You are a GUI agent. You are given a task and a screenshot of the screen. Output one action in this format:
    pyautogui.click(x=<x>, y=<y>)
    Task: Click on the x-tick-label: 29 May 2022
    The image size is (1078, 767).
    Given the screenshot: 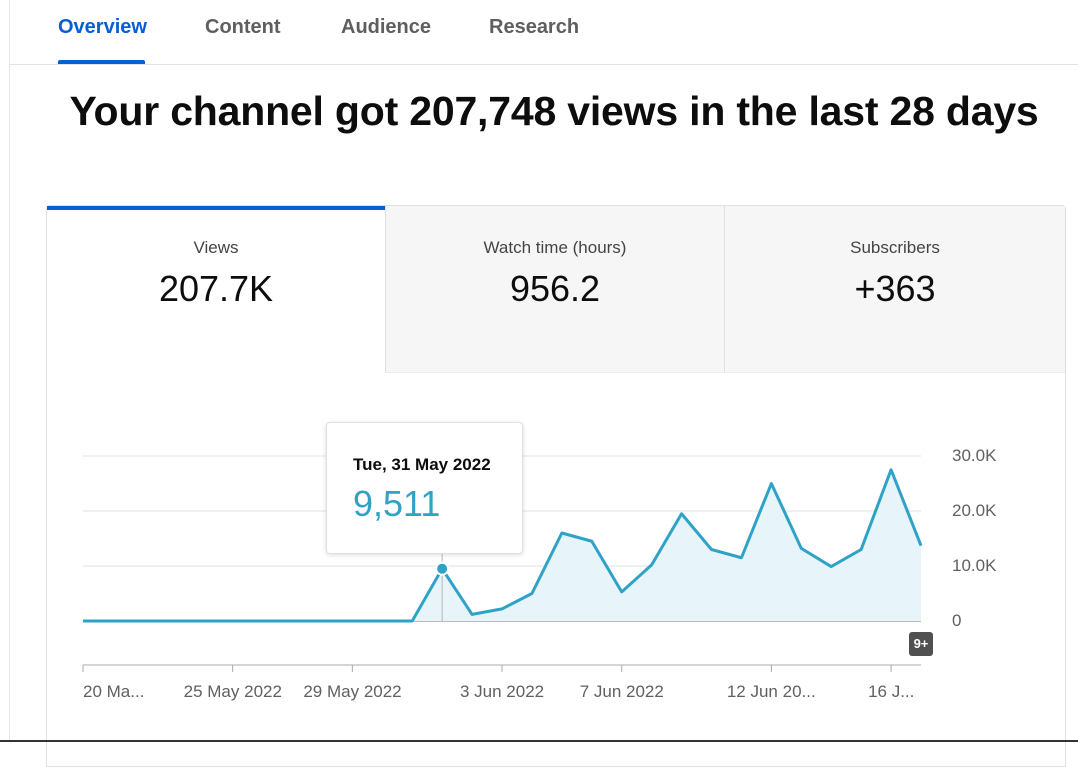 What is the action you would take?
    pyautogui.click(x=352, y=691)
    